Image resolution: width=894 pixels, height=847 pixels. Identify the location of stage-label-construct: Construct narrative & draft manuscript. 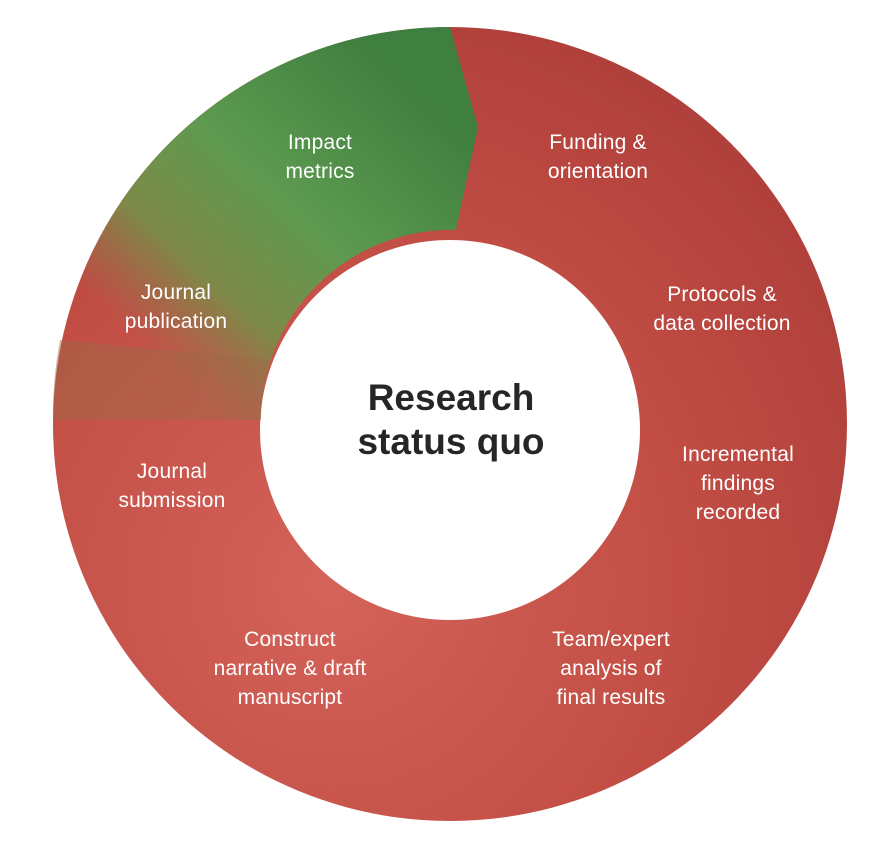
(290, 668).